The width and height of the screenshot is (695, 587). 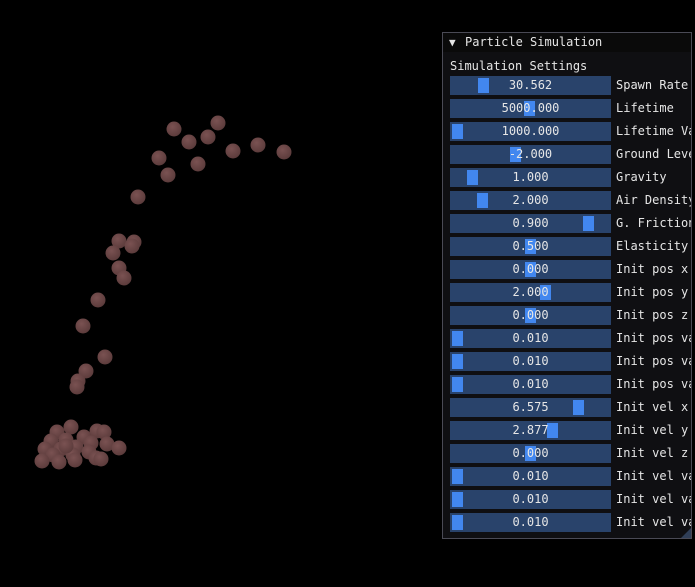 I want to click on slider-label: G. Friction, so click(x=654, y=223).